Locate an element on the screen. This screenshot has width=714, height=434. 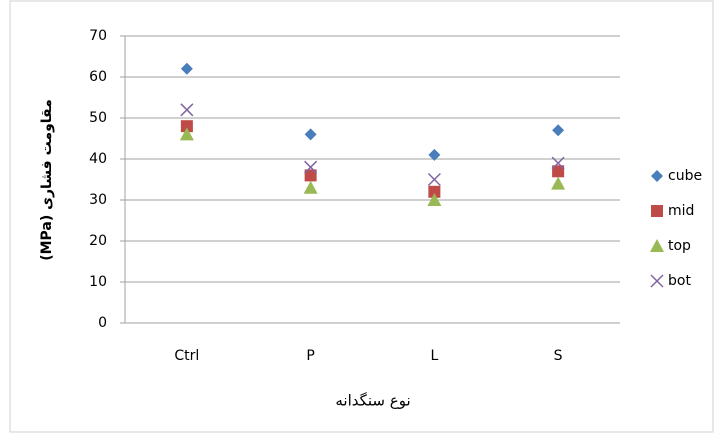
x-tick-label: P is located at coordinates (310, 356).